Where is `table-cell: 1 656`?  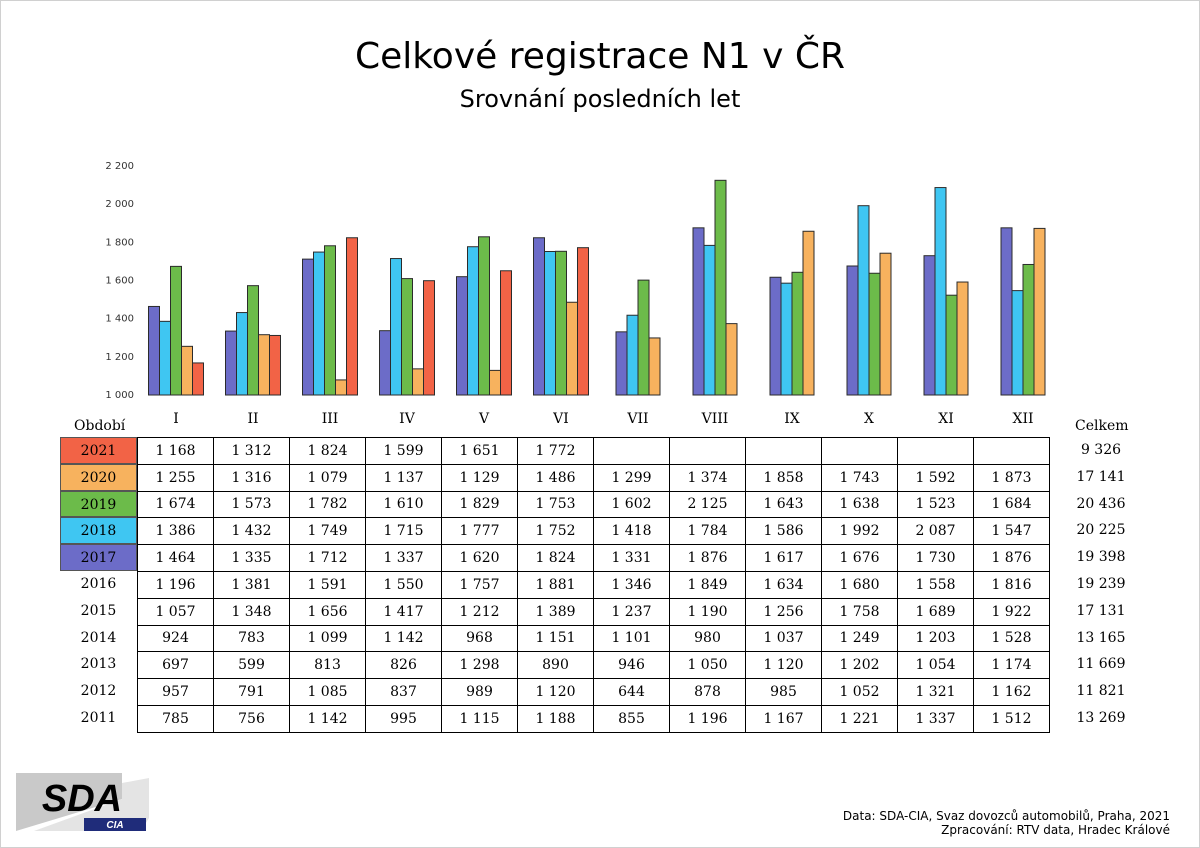
table-cell: 1 656 is located at coordinates (327, 611).